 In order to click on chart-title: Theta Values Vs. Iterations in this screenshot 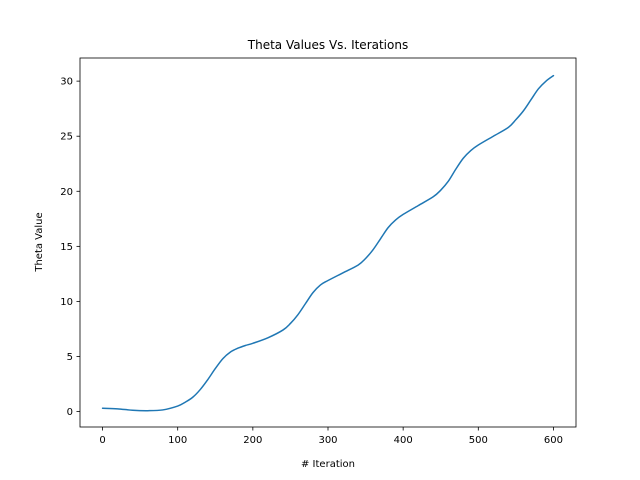, I will do `click(327, 45)`.